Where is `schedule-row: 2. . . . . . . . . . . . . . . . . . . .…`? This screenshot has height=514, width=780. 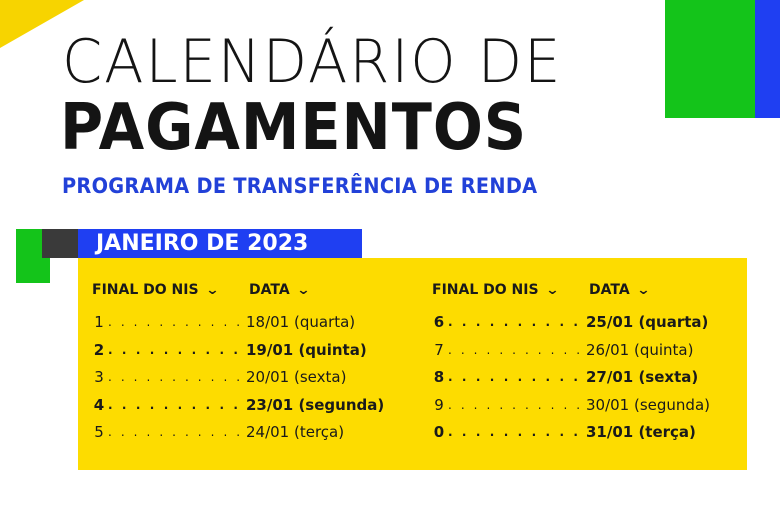
schedule-row: 2. . . . . . . . . . . . . . . . . . . .… is located at coordinates (229, 350).